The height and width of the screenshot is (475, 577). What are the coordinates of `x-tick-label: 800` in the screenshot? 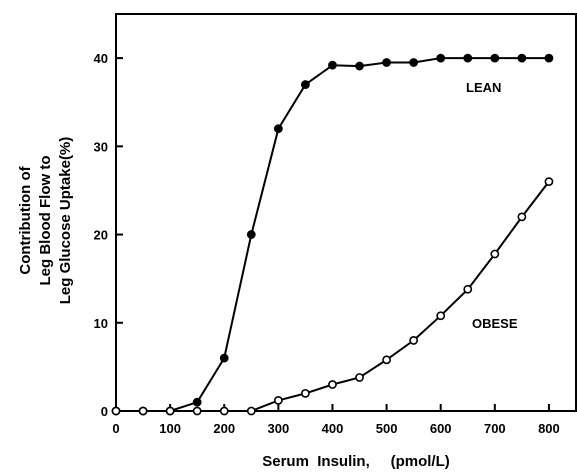 It's located at (549, 428).